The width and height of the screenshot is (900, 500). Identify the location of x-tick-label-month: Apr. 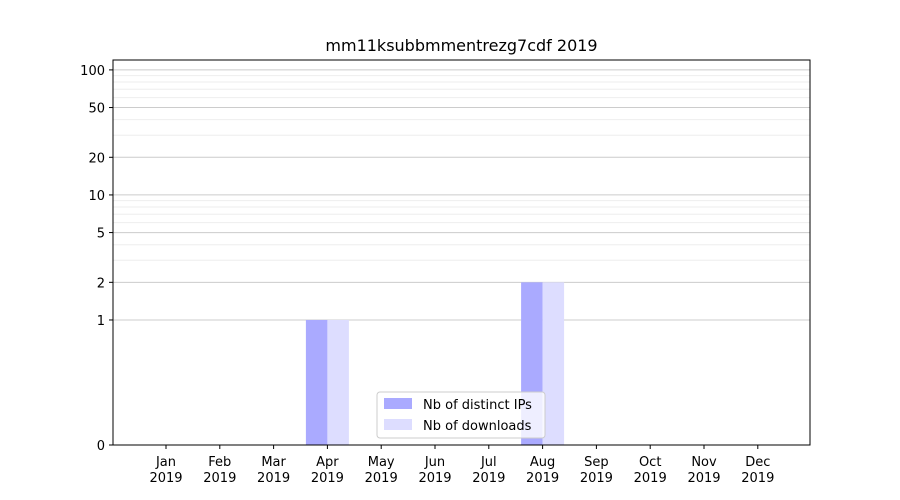
(327, 462).